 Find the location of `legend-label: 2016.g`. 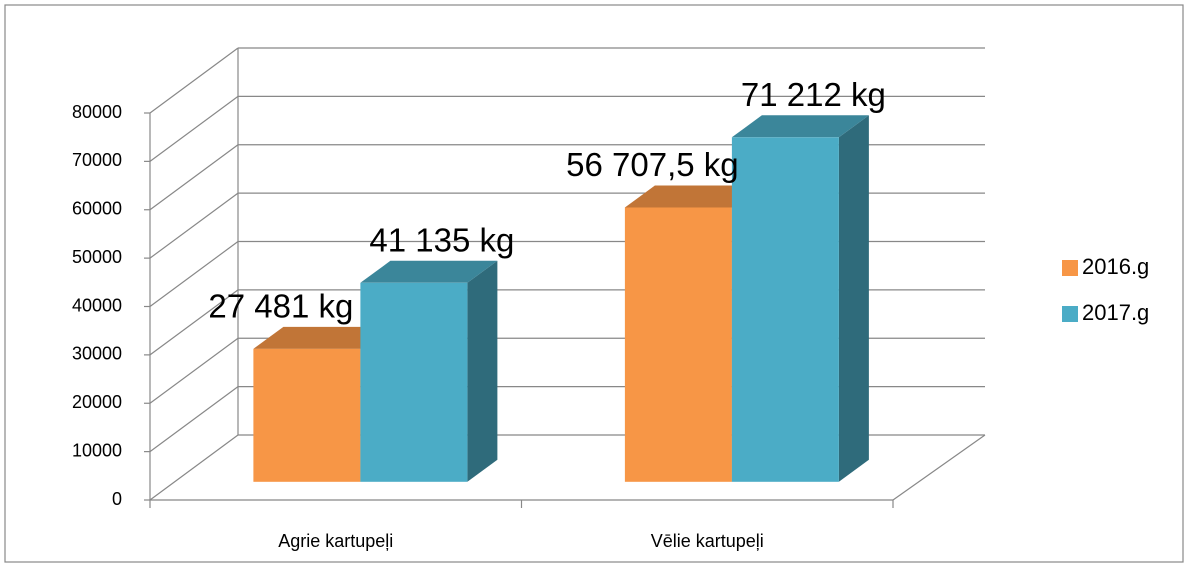

legend-label: 2016.g is located at coordinates (1115, 266).